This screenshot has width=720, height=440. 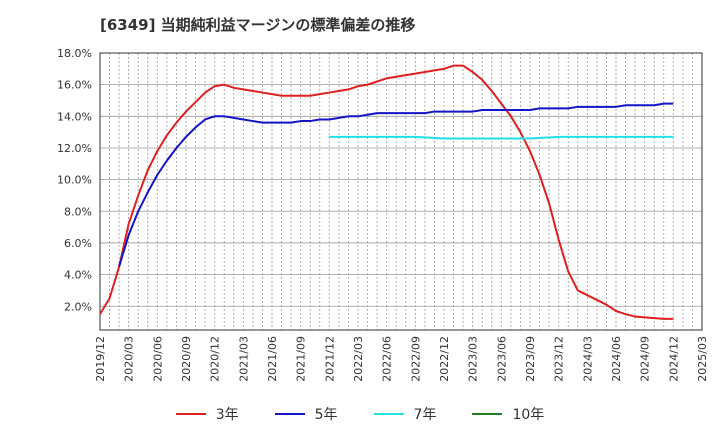 What do you see at coordinates (645, 359) in the screenshot?
I see `x-tick-label: 2024/09` at bounding box center [645, 359].